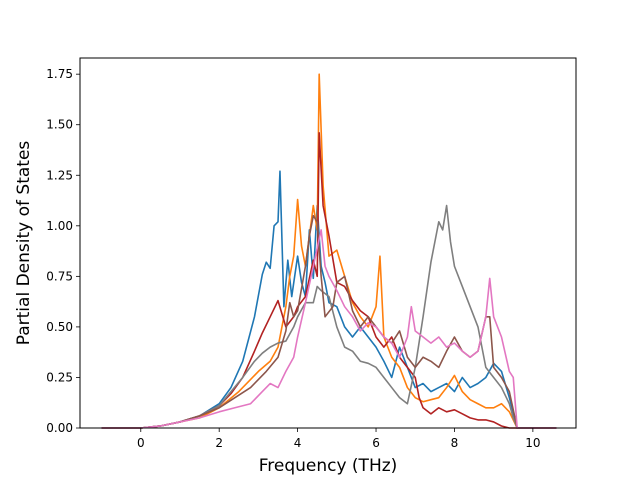  Describe the element at coordinates (59, 327) in the screenshot. I see `y-tick-label: 0.50` at that location.